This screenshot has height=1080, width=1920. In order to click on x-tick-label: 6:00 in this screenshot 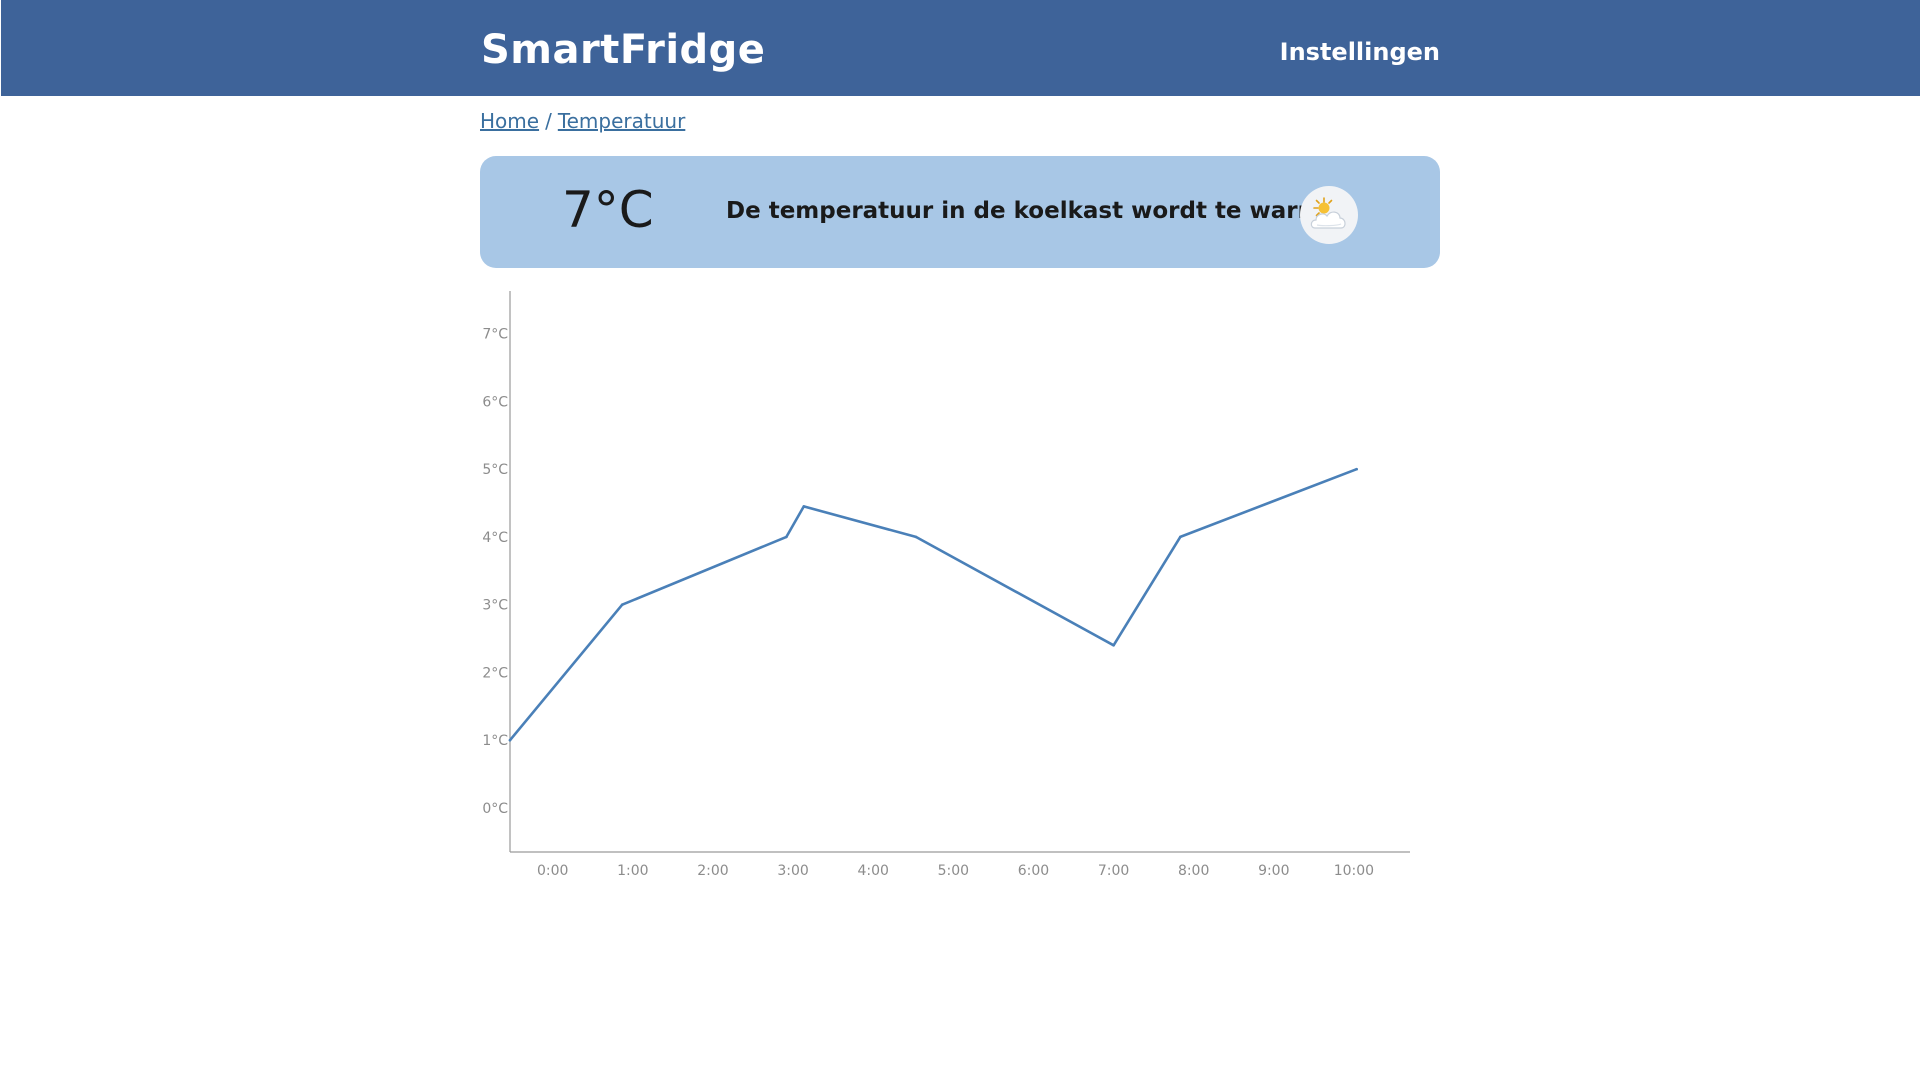, I will do `click(1033, 871)`.